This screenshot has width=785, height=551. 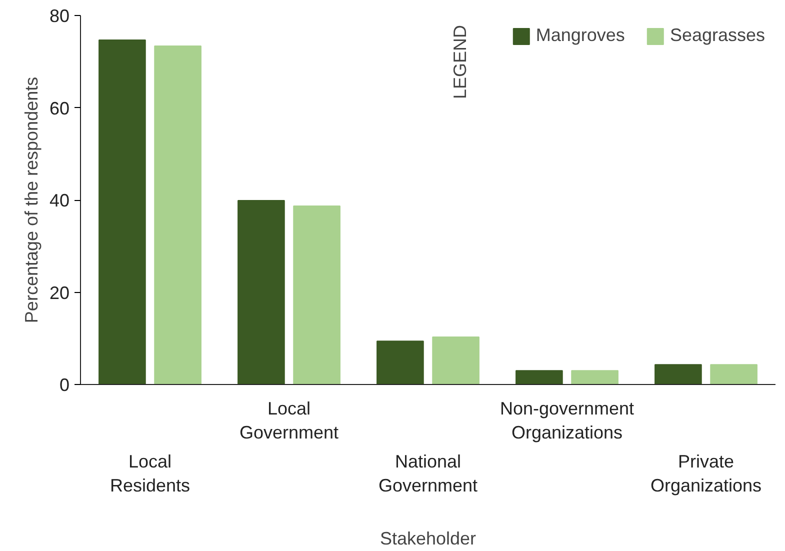 I want to click on y-axis-title: Percentage of the respondents, so click(x=31, y=200).